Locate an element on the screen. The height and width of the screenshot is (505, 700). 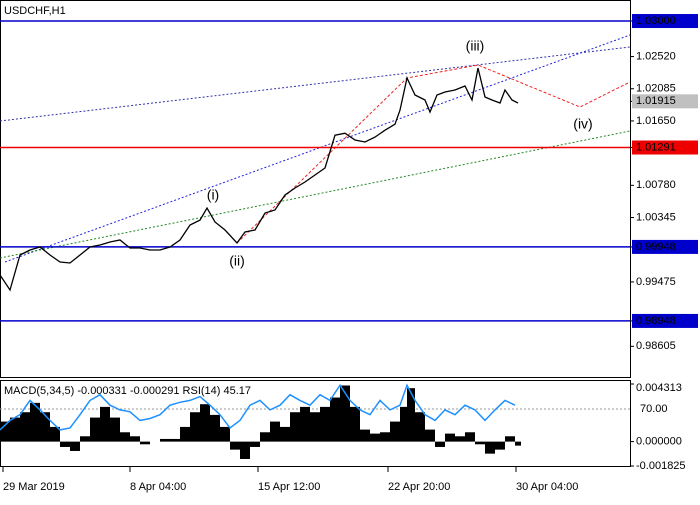
y-tick-label: 0.004313 is located at coordinates (659, 388).